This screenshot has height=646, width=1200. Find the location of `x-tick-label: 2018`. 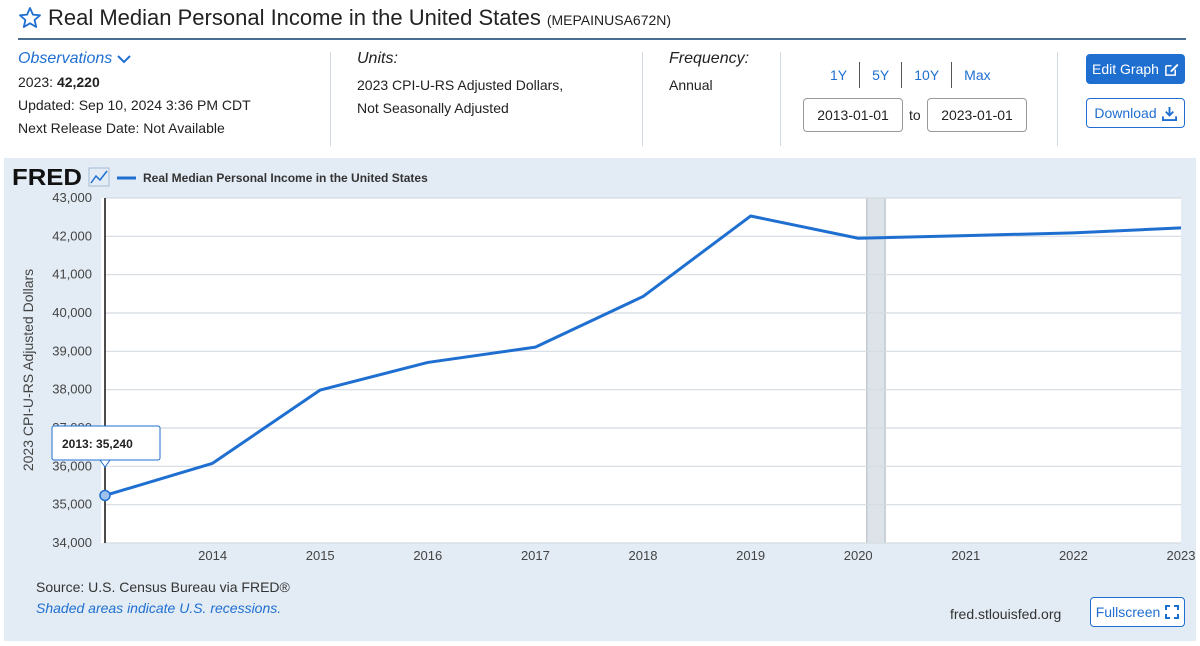

x-tick-label: 2018 is located at coordinates (643, 555).